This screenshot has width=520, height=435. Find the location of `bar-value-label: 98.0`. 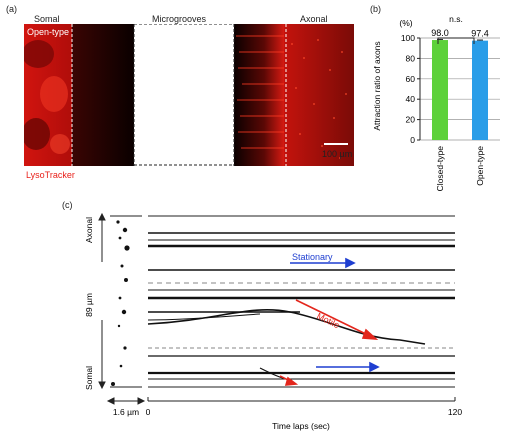

bar-value-label: 98.0 is located at coordinates (440, 33).